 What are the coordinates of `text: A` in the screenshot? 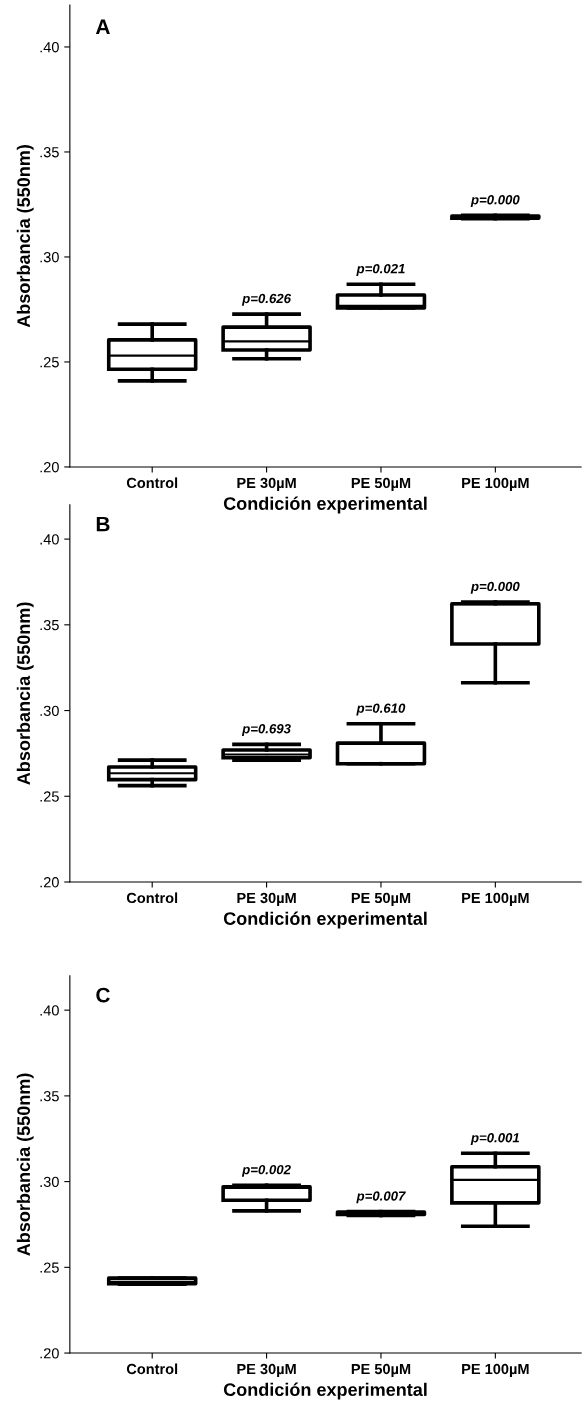 It's located at (102, 26).